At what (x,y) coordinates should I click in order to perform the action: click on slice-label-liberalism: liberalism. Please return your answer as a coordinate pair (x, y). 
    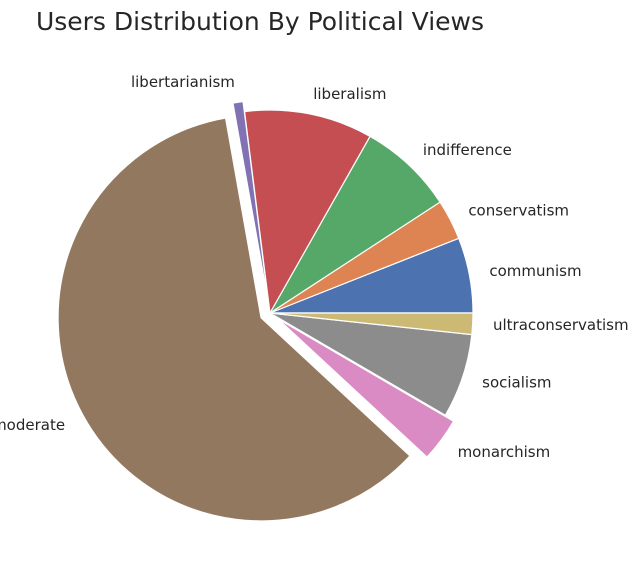
    Looking at the image, I should click on (349, 94).